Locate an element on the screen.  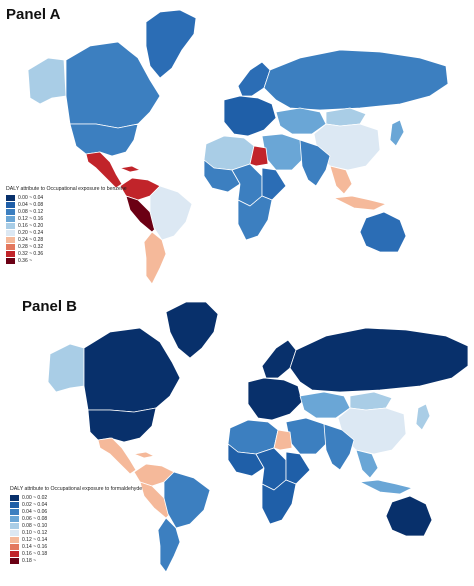
region-southeast-asia is located at coordinates (367, 464).